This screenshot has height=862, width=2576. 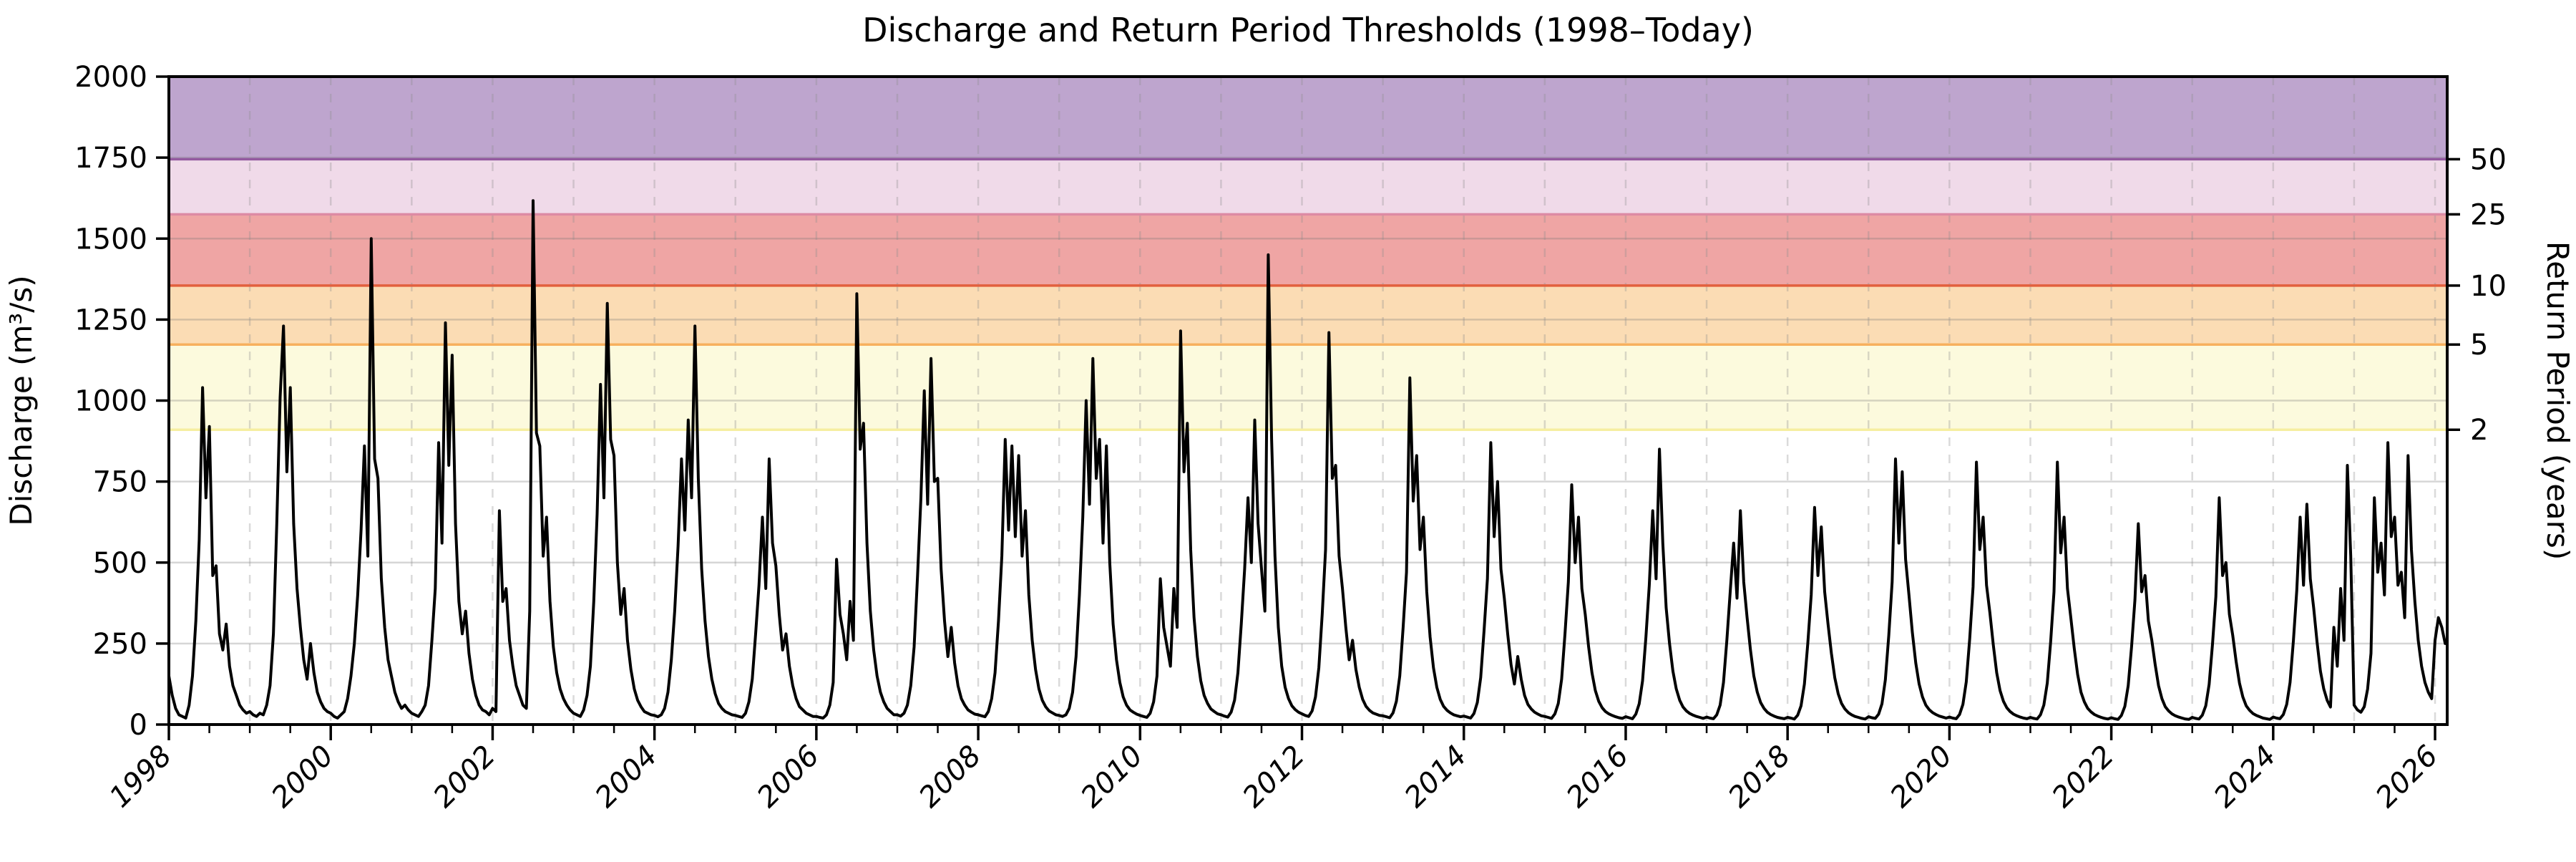 I want to click on y-left-tick-label: 2000, so click(x=110, y=77).